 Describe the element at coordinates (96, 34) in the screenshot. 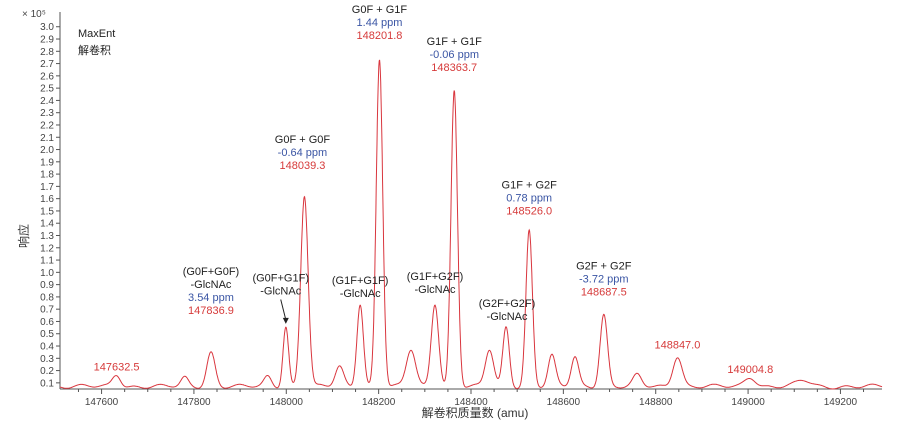

I see `info-line-1: MaxEnt` at that location.